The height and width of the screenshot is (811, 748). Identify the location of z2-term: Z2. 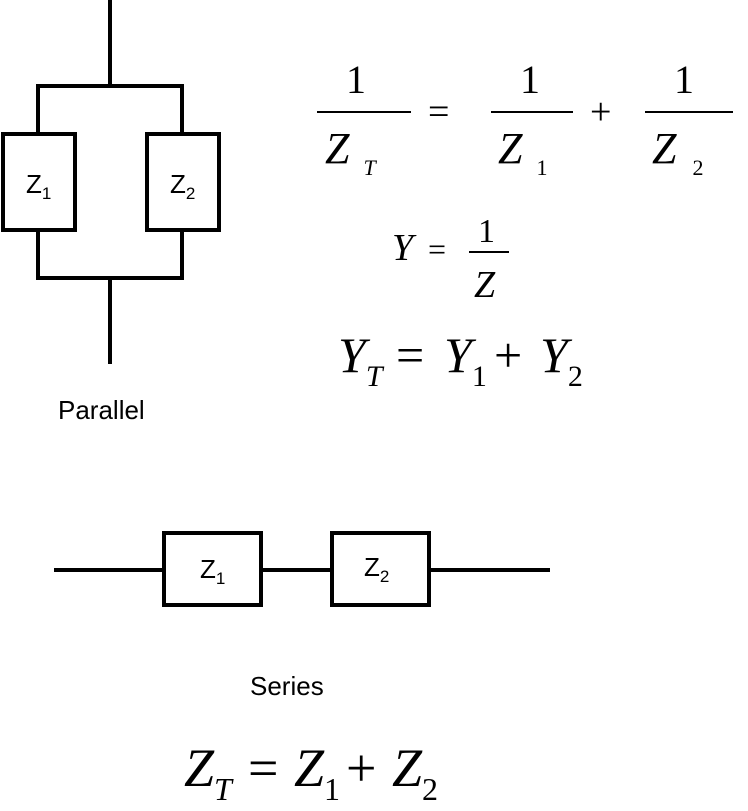
(415, 772).